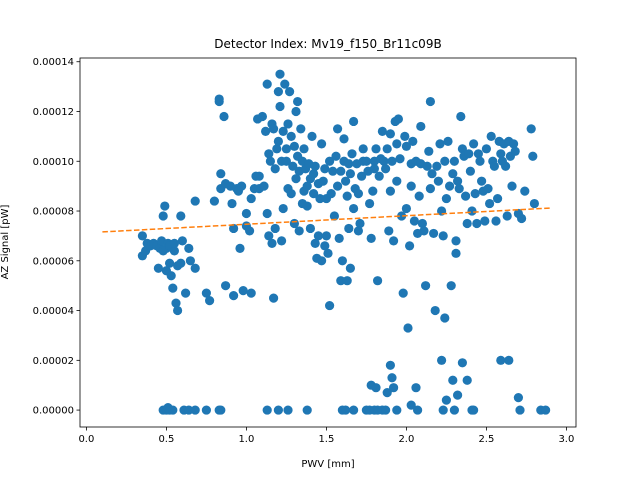 The height and width of the screenshot is (480, 640). What do you see at coordinates (86, 439) in the screenshot?
I see `x-tick-label: 0.0` at bounding box center [86, 439].